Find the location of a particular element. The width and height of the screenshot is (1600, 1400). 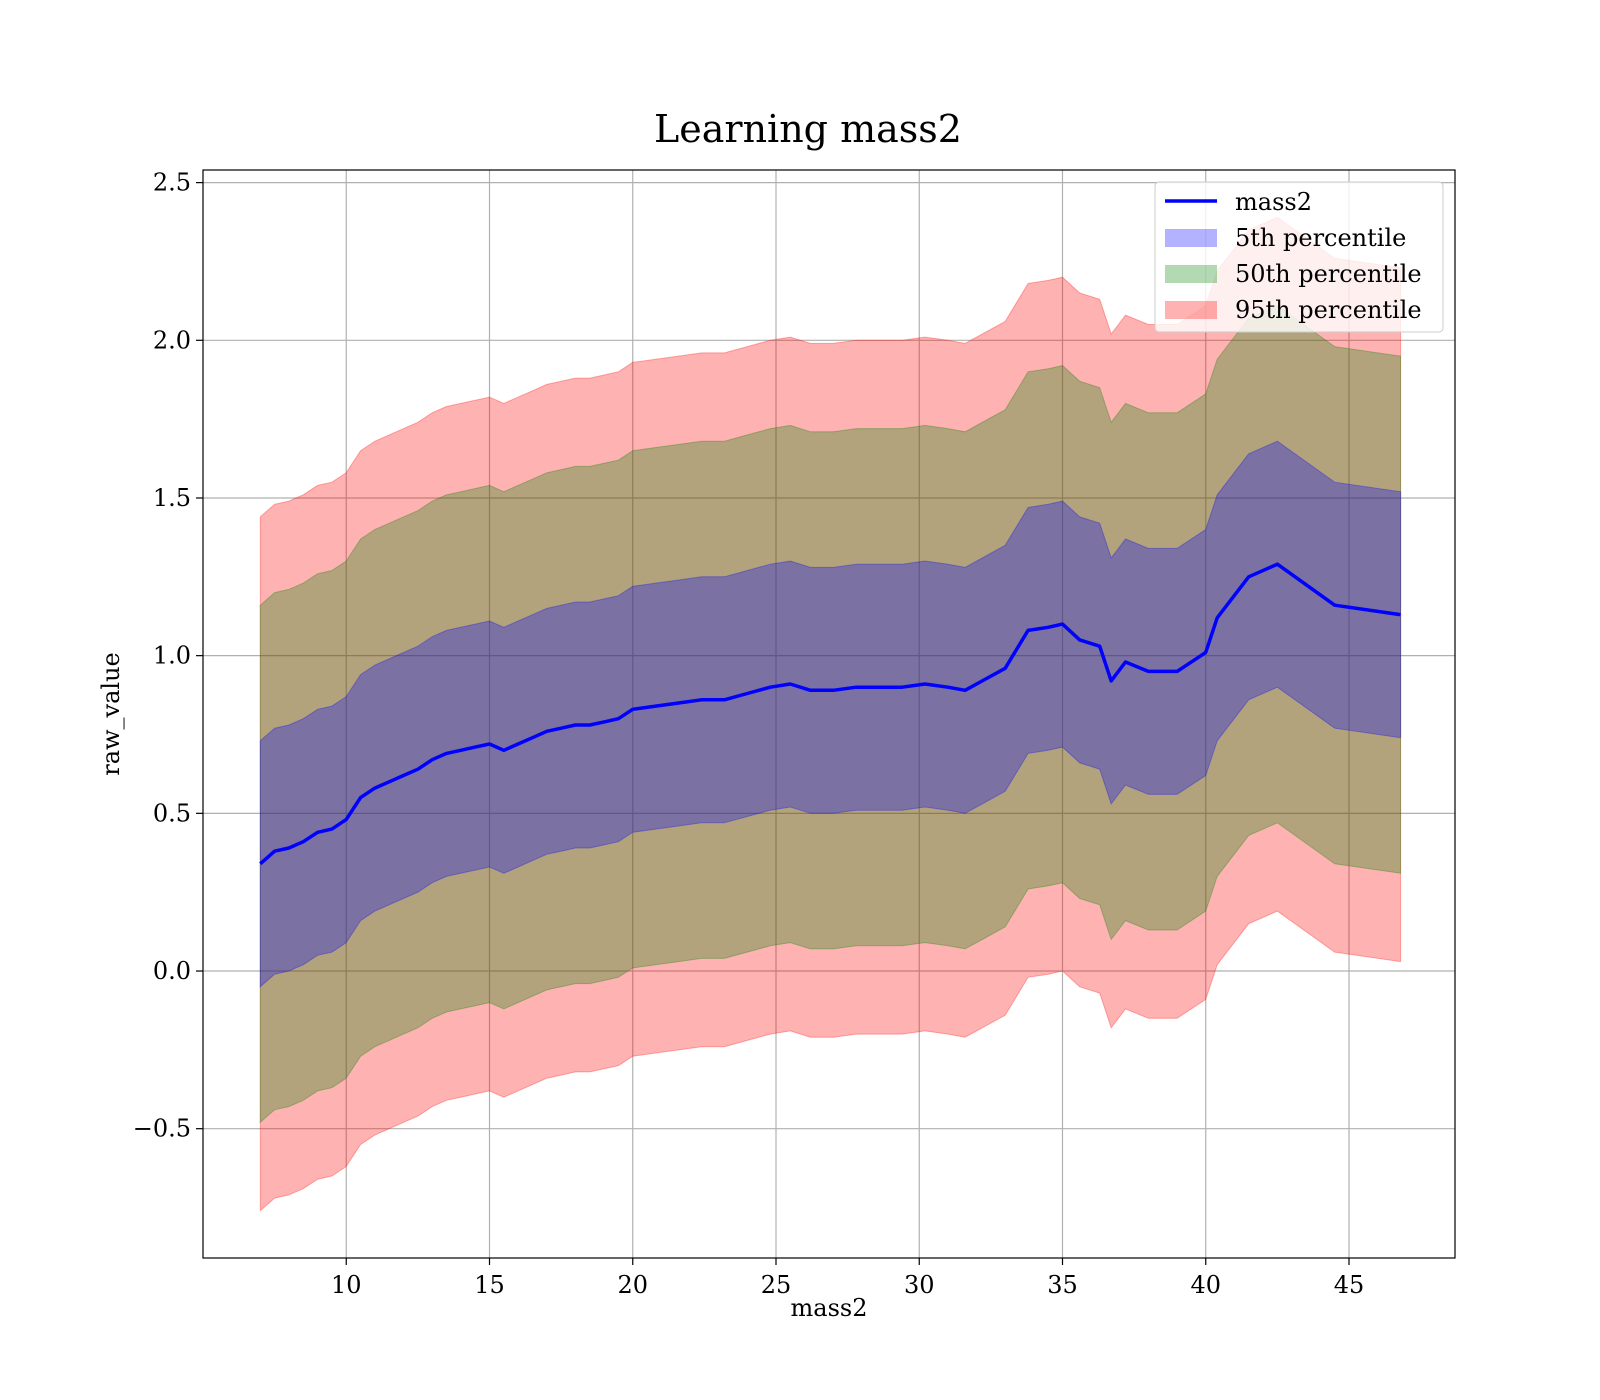

y-tick-label: −0.5 is located at coordinates (162, 1129).